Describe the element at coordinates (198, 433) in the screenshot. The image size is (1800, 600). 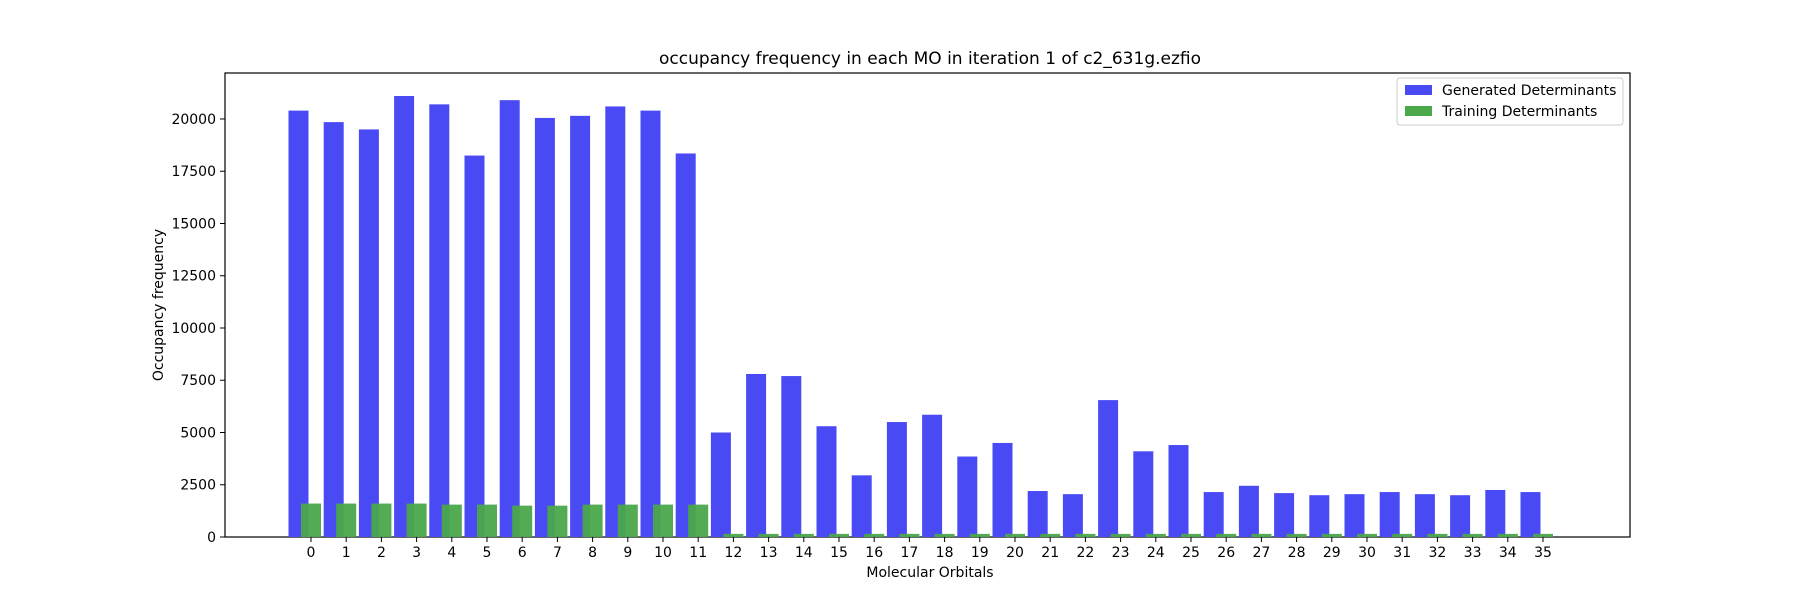
I see `y-tick-label: 5000` at that location.